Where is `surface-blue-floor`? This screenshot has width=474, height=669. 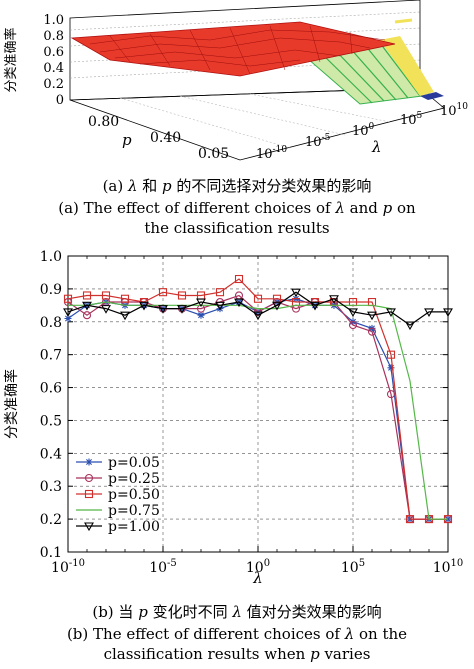
surface-blue-floor is located at coordinates (432, 96).